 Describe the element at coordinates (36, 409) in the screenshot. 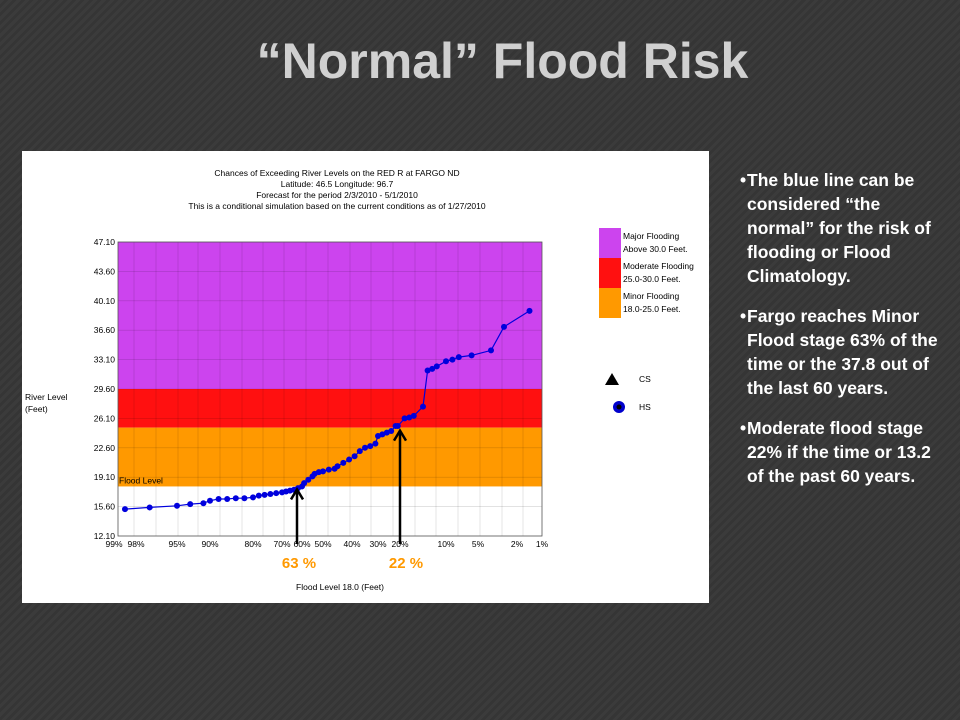

I see `y-axis-label: (Feet)` at that location.